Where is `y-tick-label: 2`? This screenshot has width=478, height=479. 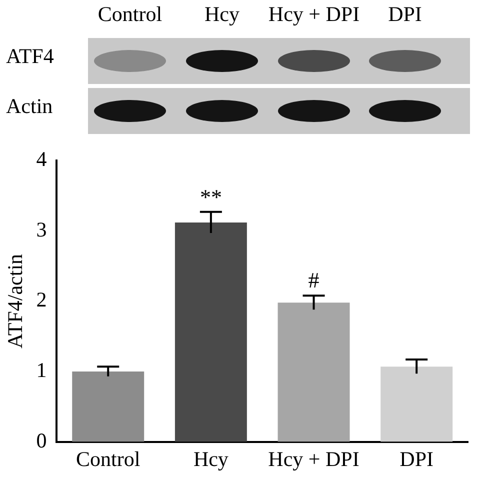 y-tick-label: 2 is located at coordinates (41, 300).